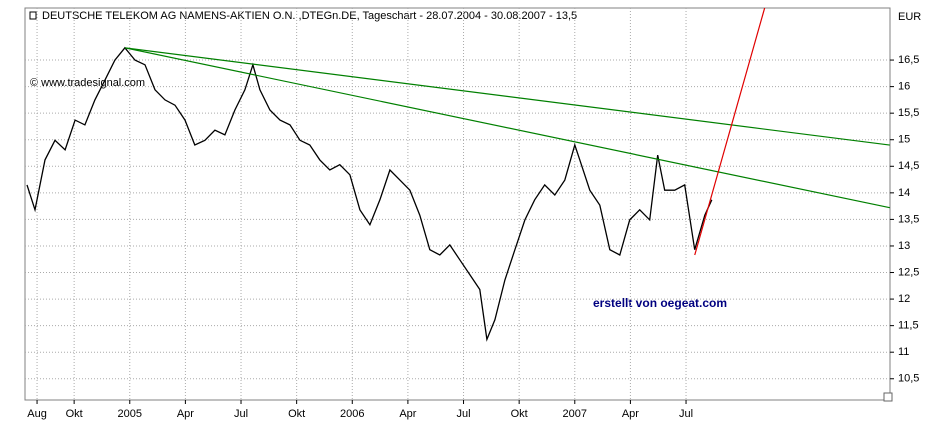 The height and width of the screenshot is (434, 952). What do you see at coordinates (904, 193) in the screenshot?
I see `y-tick-label: 14` at bounding box center [904, 193].